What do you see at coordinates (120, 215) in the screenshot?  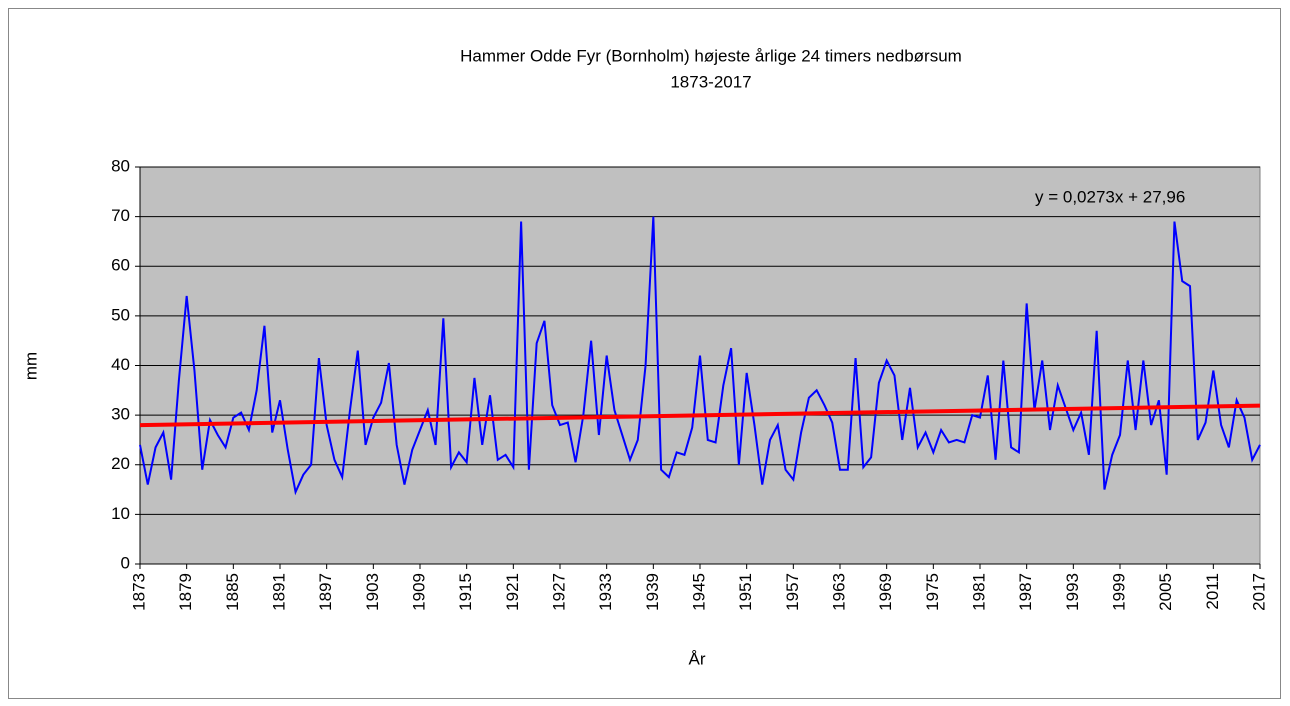 I see `y-tick-label: 70` at bounding box center [120, 215].